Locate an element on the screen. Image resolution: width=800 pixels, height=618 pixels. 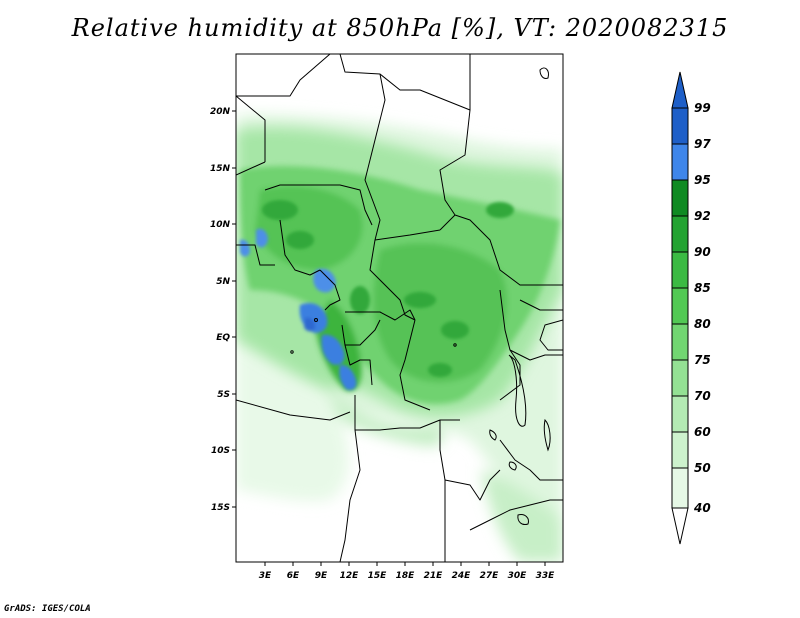
colorbar-label-50: 50 is located at coordinates (702, 468).